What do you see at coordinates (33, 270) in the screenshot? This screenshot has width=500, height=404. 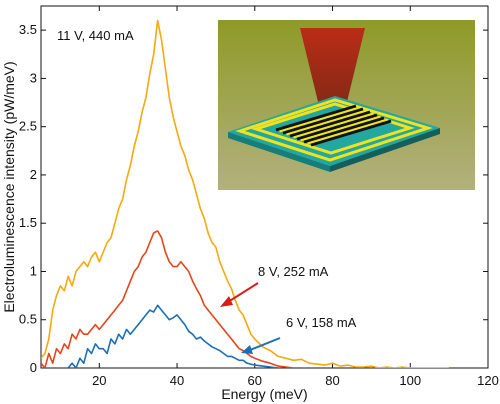 I see `y-tick-label: 1` at bounding box center [33, 270].